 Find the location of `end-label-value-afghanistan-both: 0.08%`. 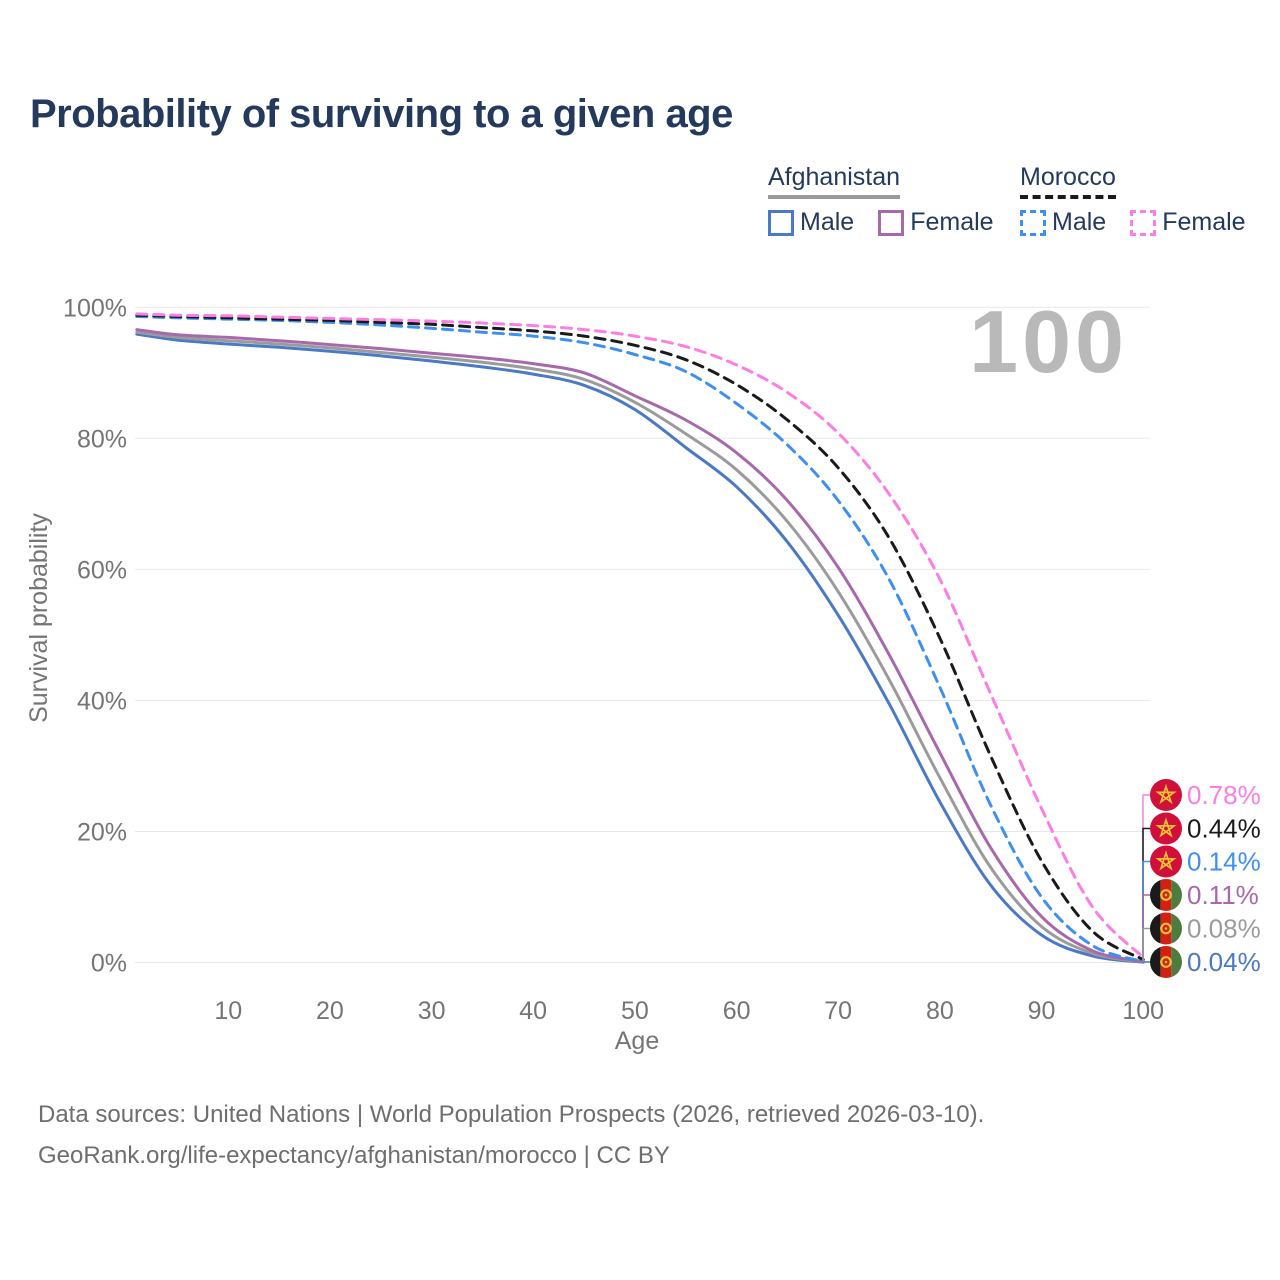

end-label-value-afghanistan-both: 0.08% is located at coordinates (1224, 929).